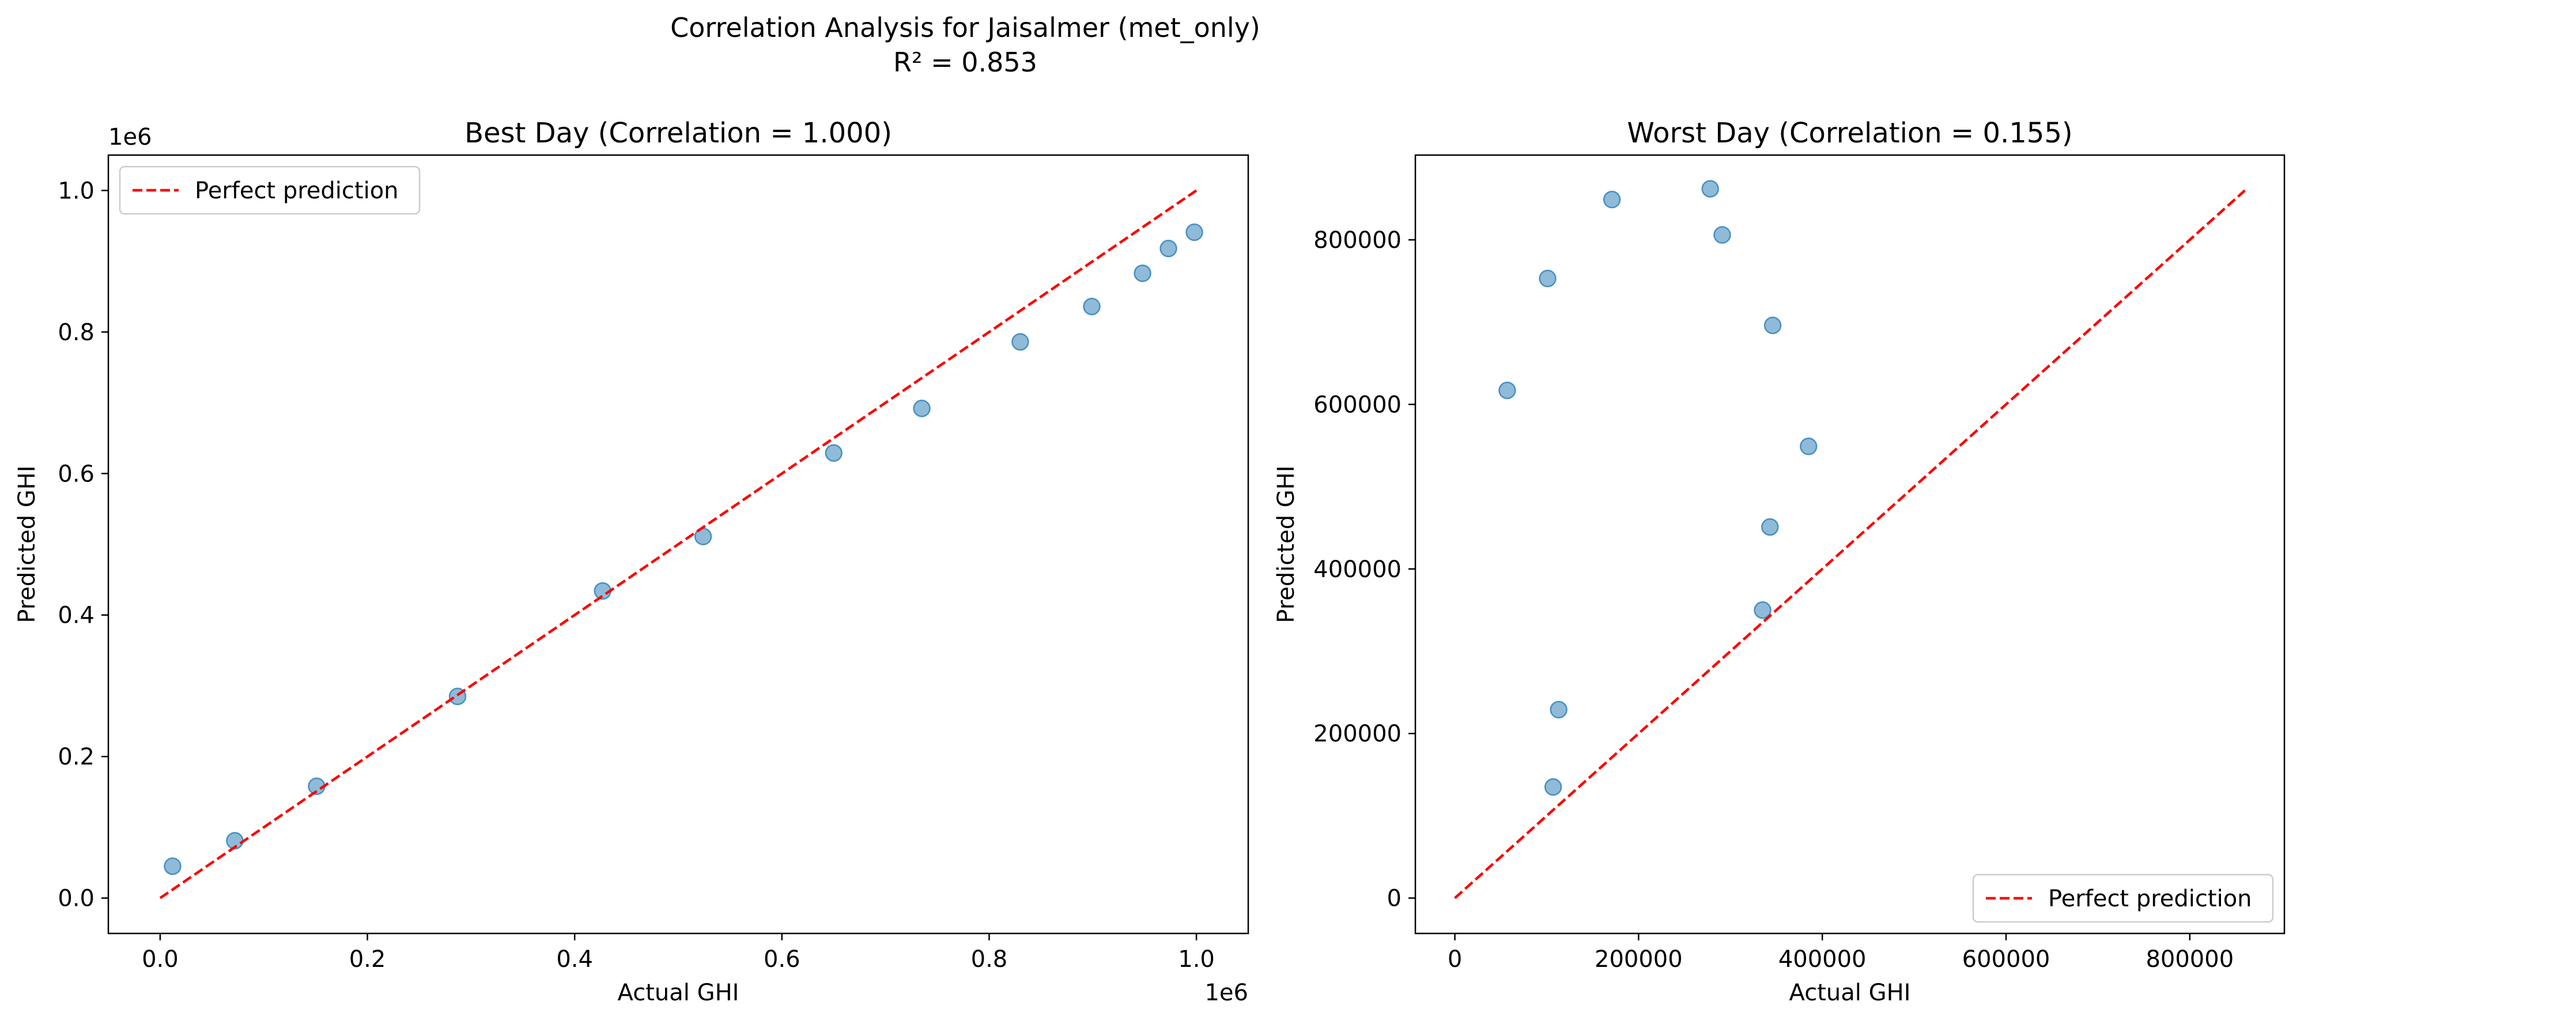  I want to click on best-day-legend-label: Perfect prediction, so click(297, 191).